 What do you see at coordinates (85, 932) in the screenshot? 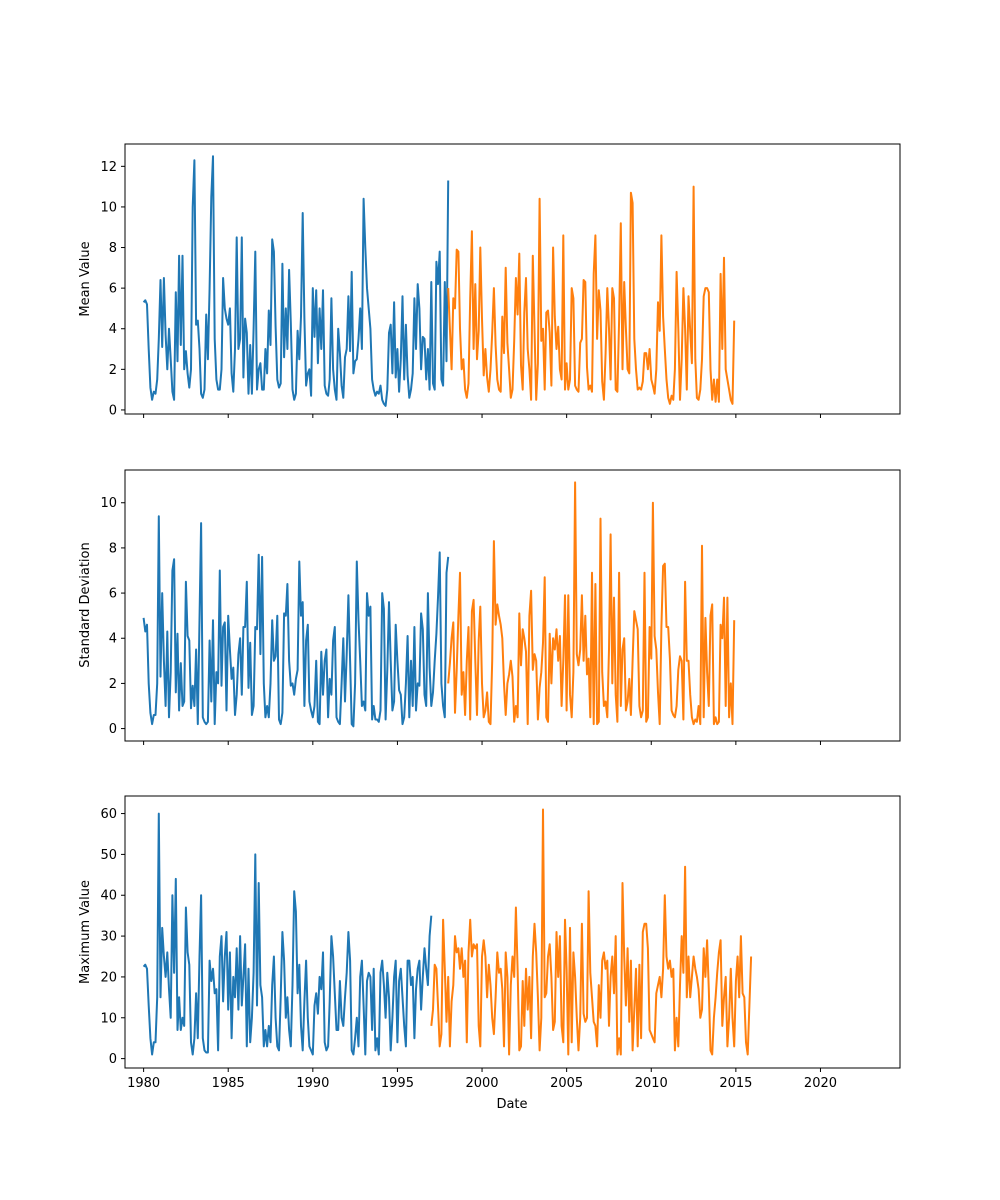
I see `y-axis-label: Maximum Value` at bounding box center [85, 932].